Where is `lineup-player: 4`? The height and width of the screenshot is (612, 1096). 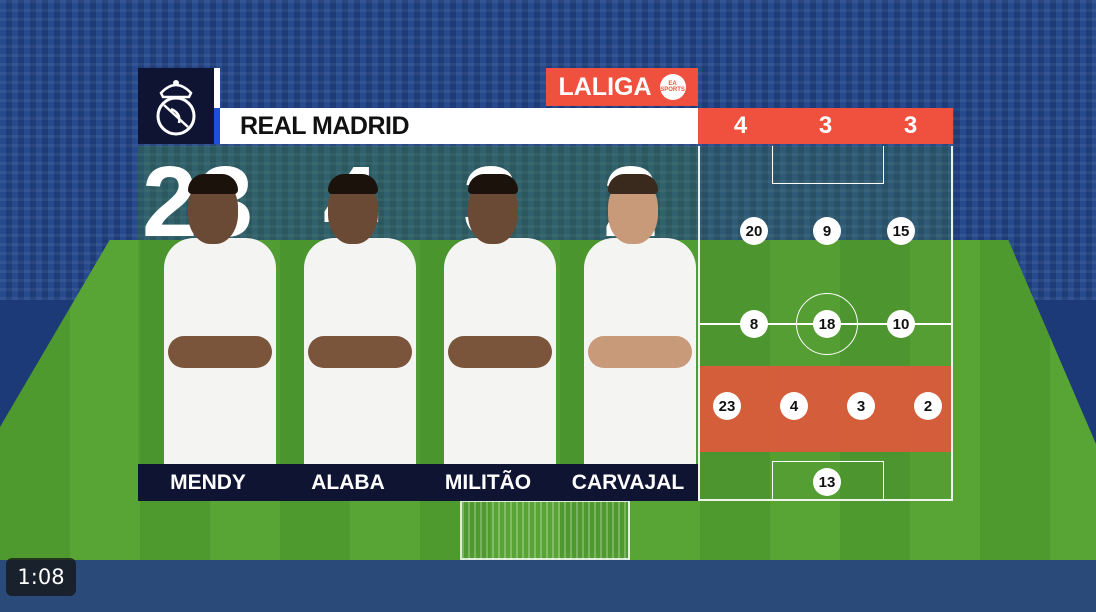 lineup-player: 4 is located at coordinates (794, 406).